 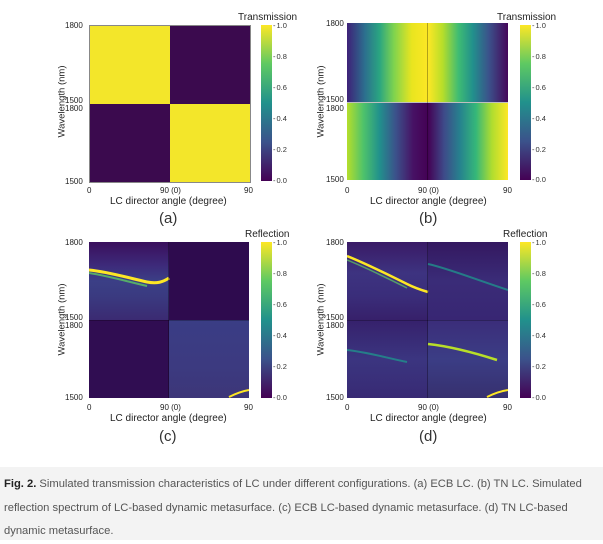 What do you see at coordinates (428, 218) in the screenshot?
I see `panel-letter: (b)` at bounding box center [428, 218].